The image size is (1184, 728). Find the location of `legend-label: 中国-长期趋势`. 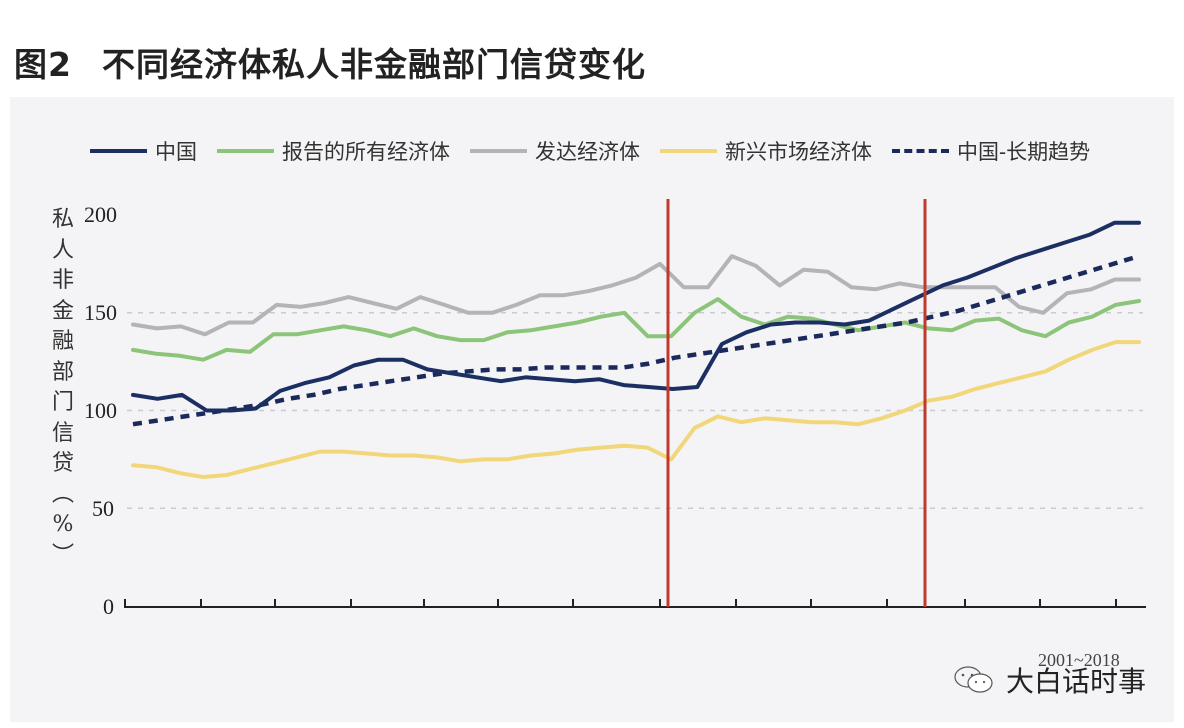

legend-label: 中国-长期趋势 is located at coordinates (1024, 152).